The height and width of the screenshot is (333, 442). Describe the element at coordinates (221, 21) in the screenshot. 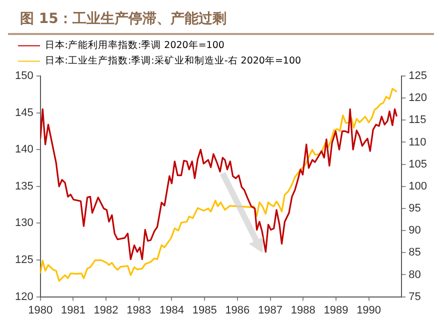

I see `chart-title: 图 15：工业生产停滞、产能过剩` at that location.